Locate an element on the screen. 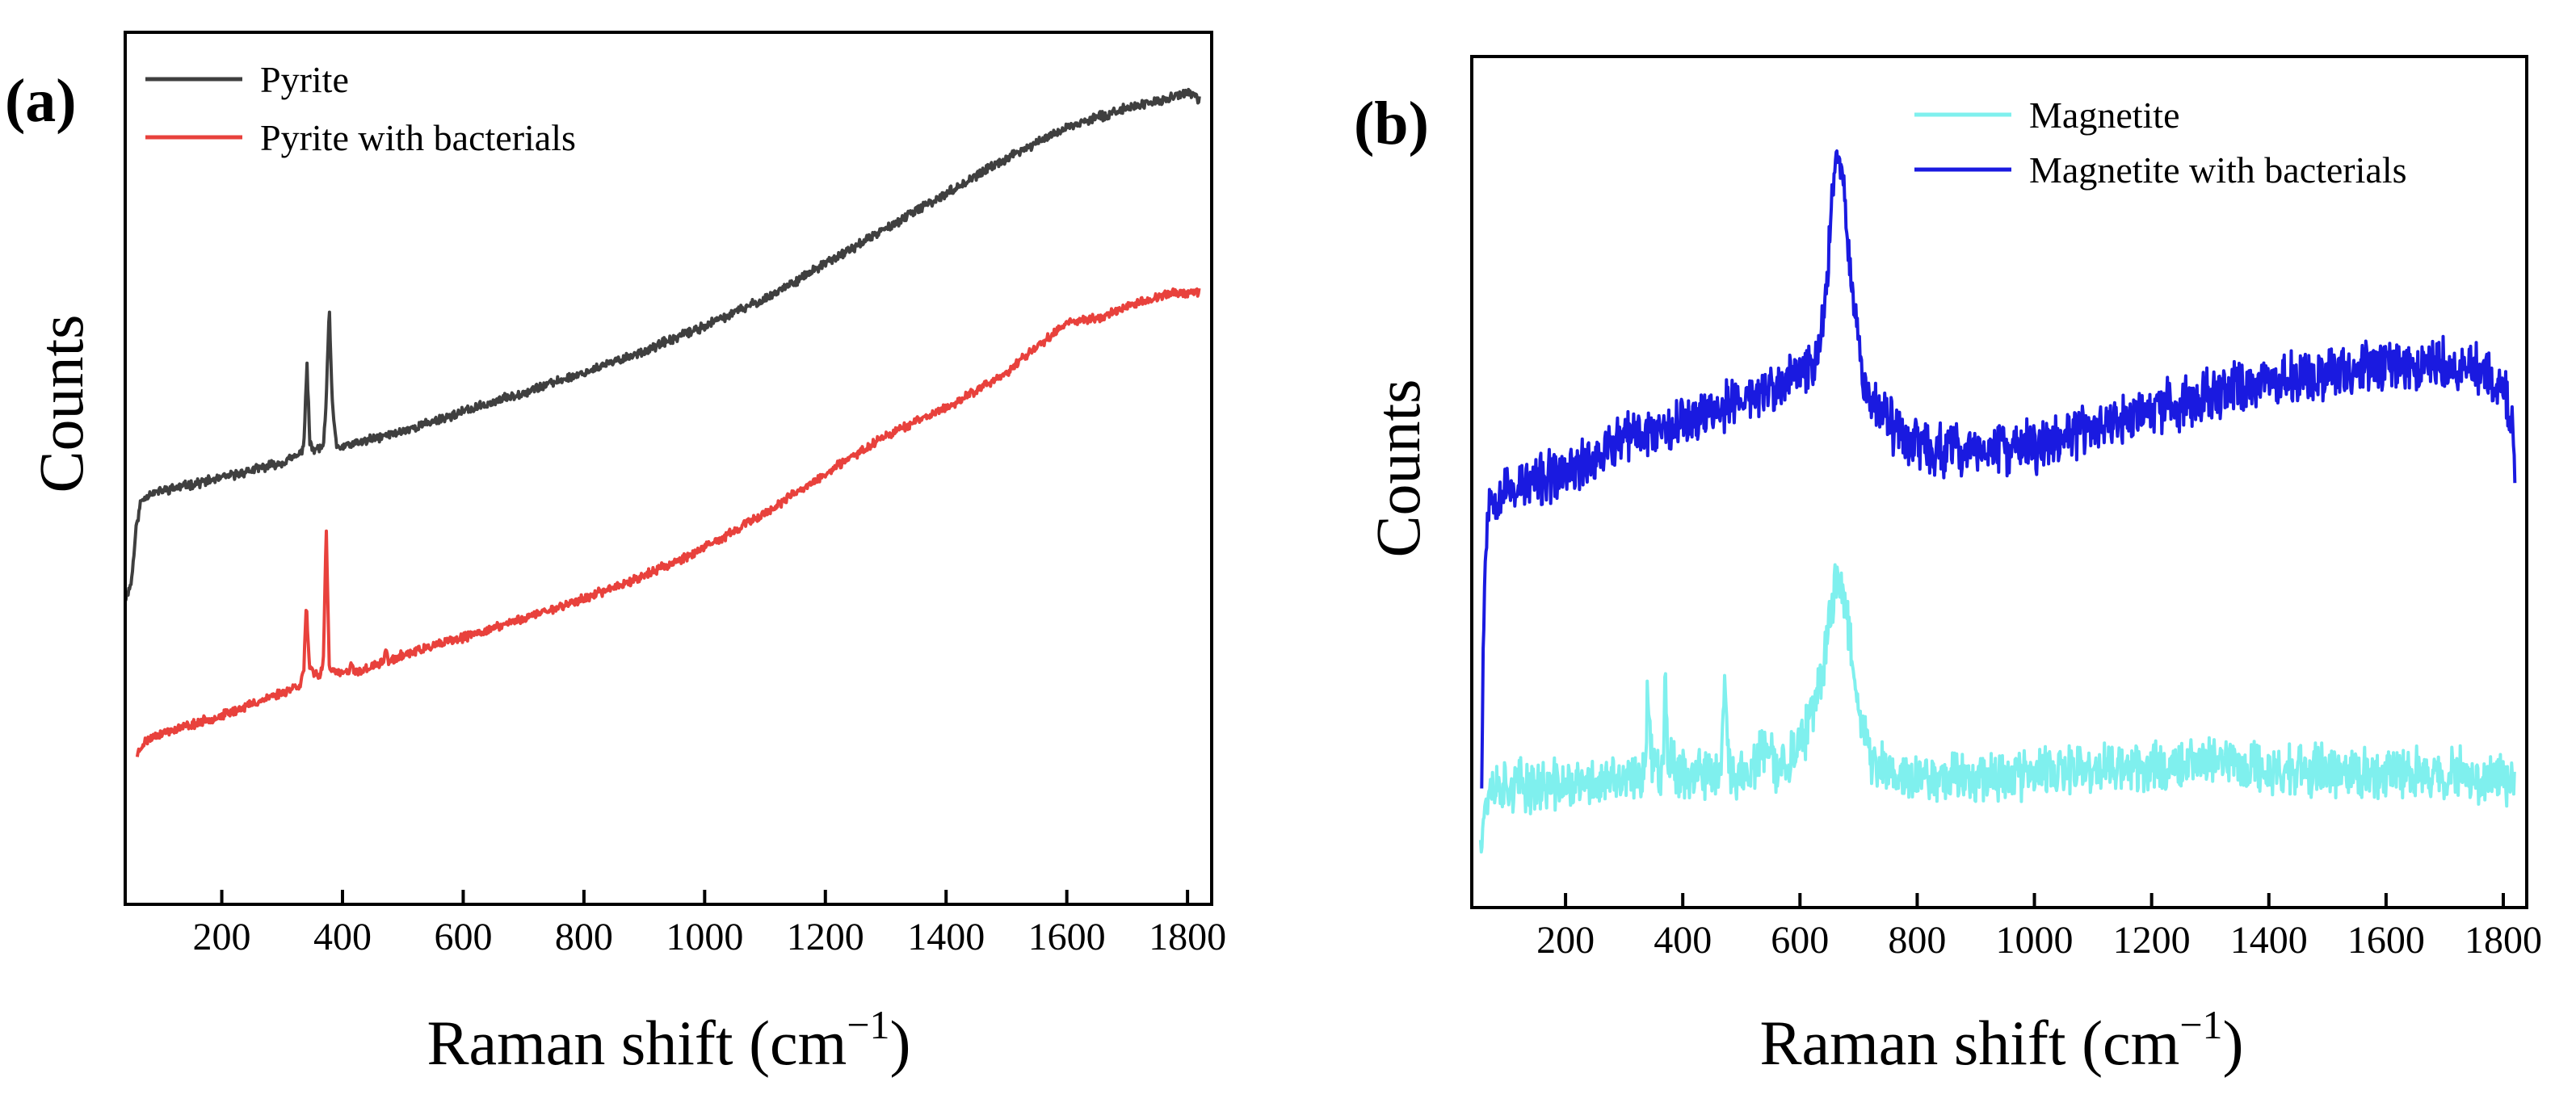 The height and width of the screenshot is (1107, 2576). x-tick-label-a-1800: 1800 is located at coordinates (1188, 937).